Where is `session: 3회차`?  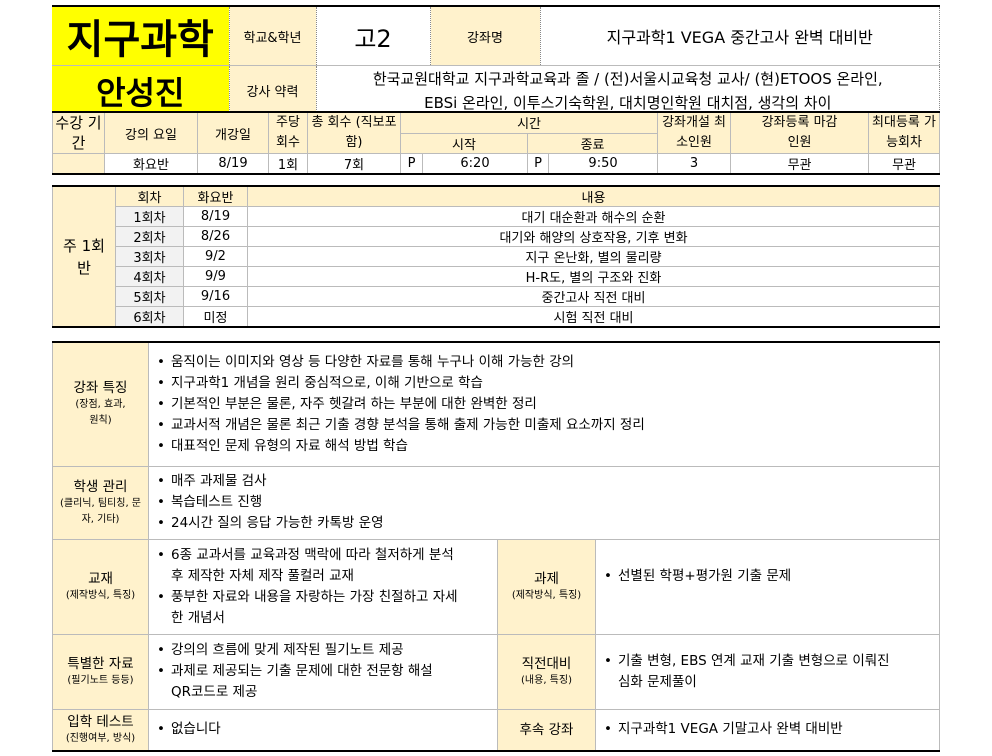
session: 3회차 is located at coordinates (149, 256).